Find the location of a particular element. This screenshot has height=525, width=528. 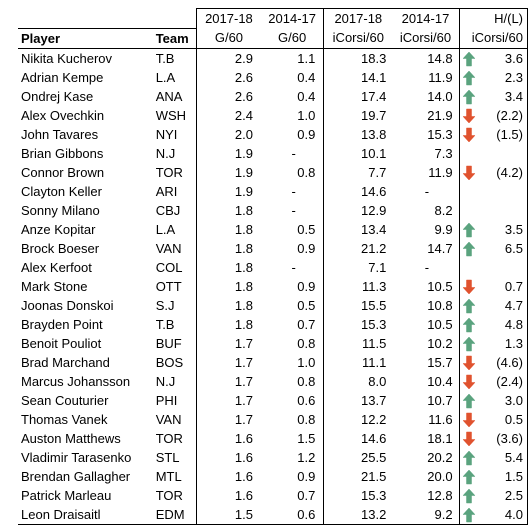

icorsi-1417-value: 14.8 is located at coordinates (426, 58).